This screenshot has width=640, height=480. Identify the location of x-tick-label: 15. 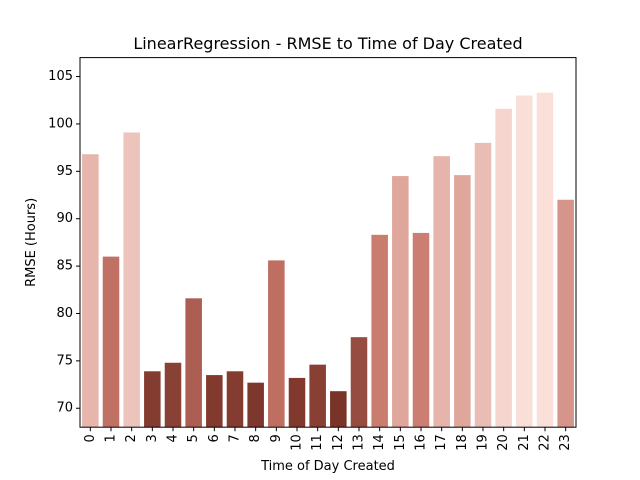
(400, 442).